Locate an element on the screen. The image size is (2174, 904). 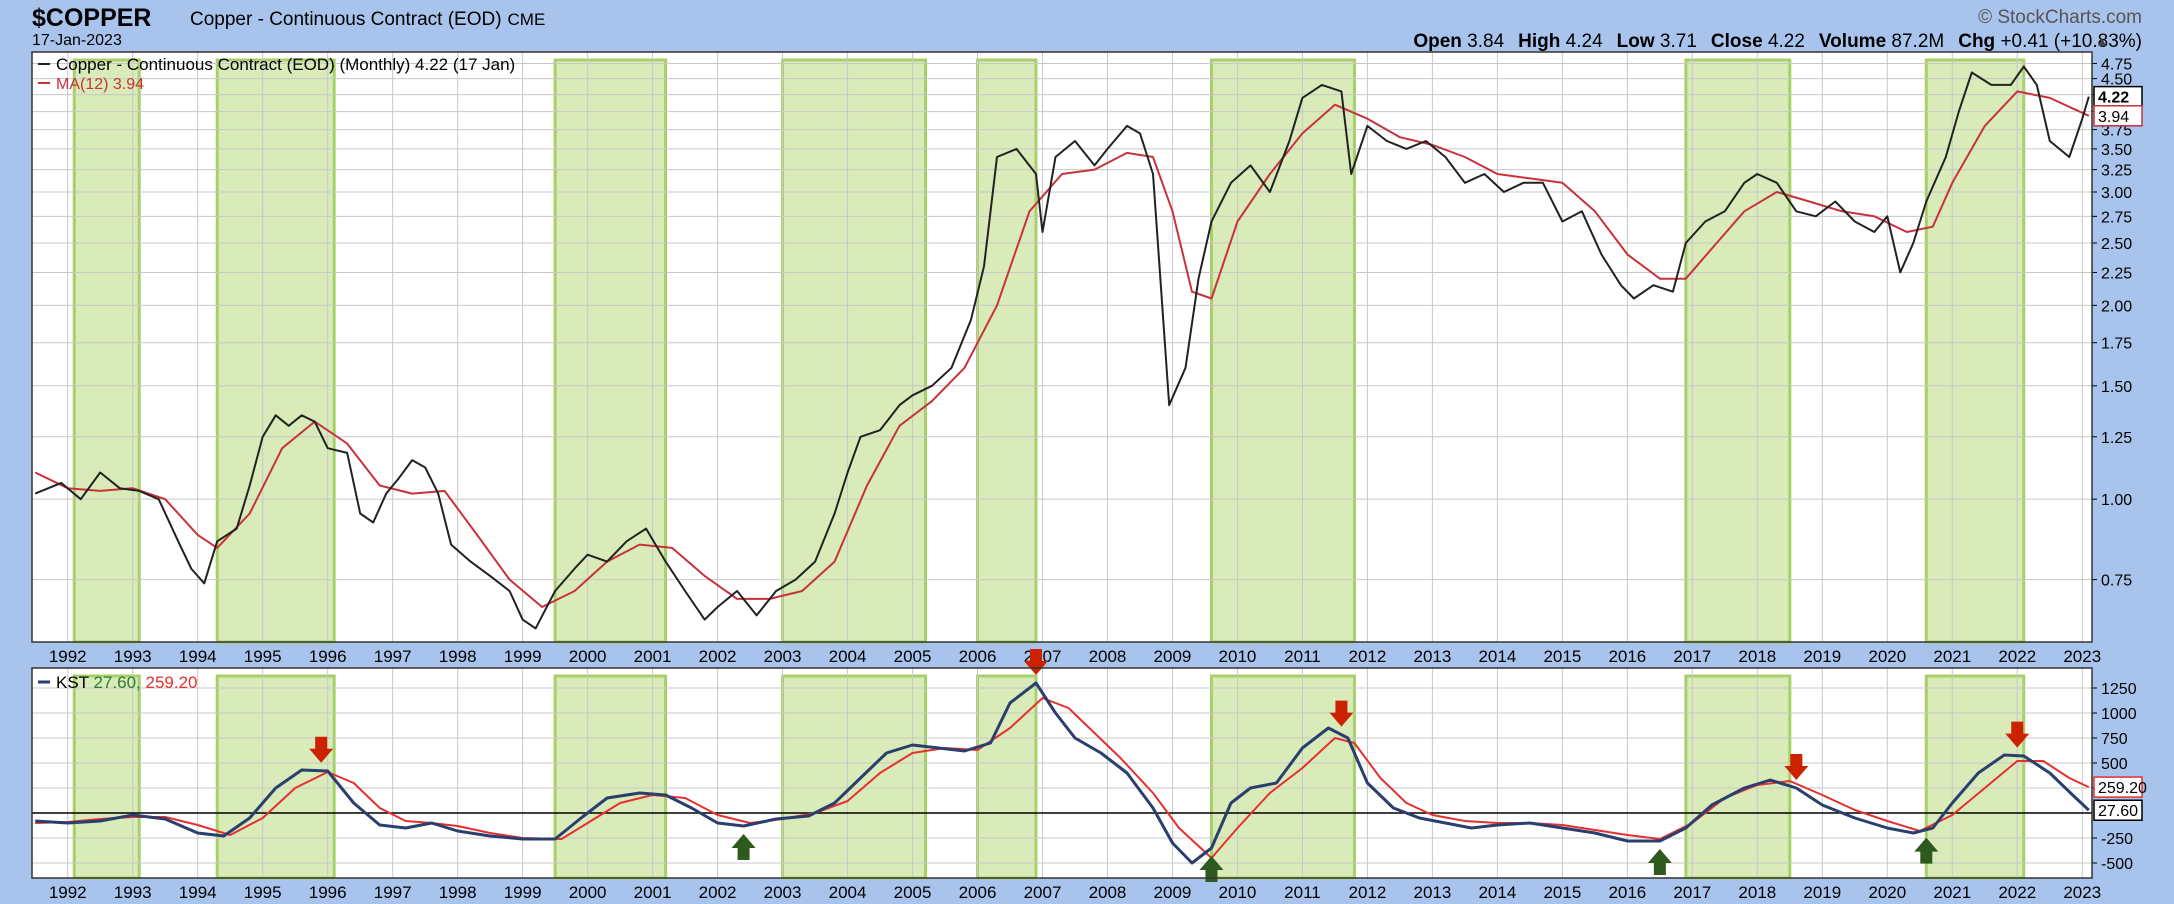
last-ma-value-box is located at coordinates (2118, 116).